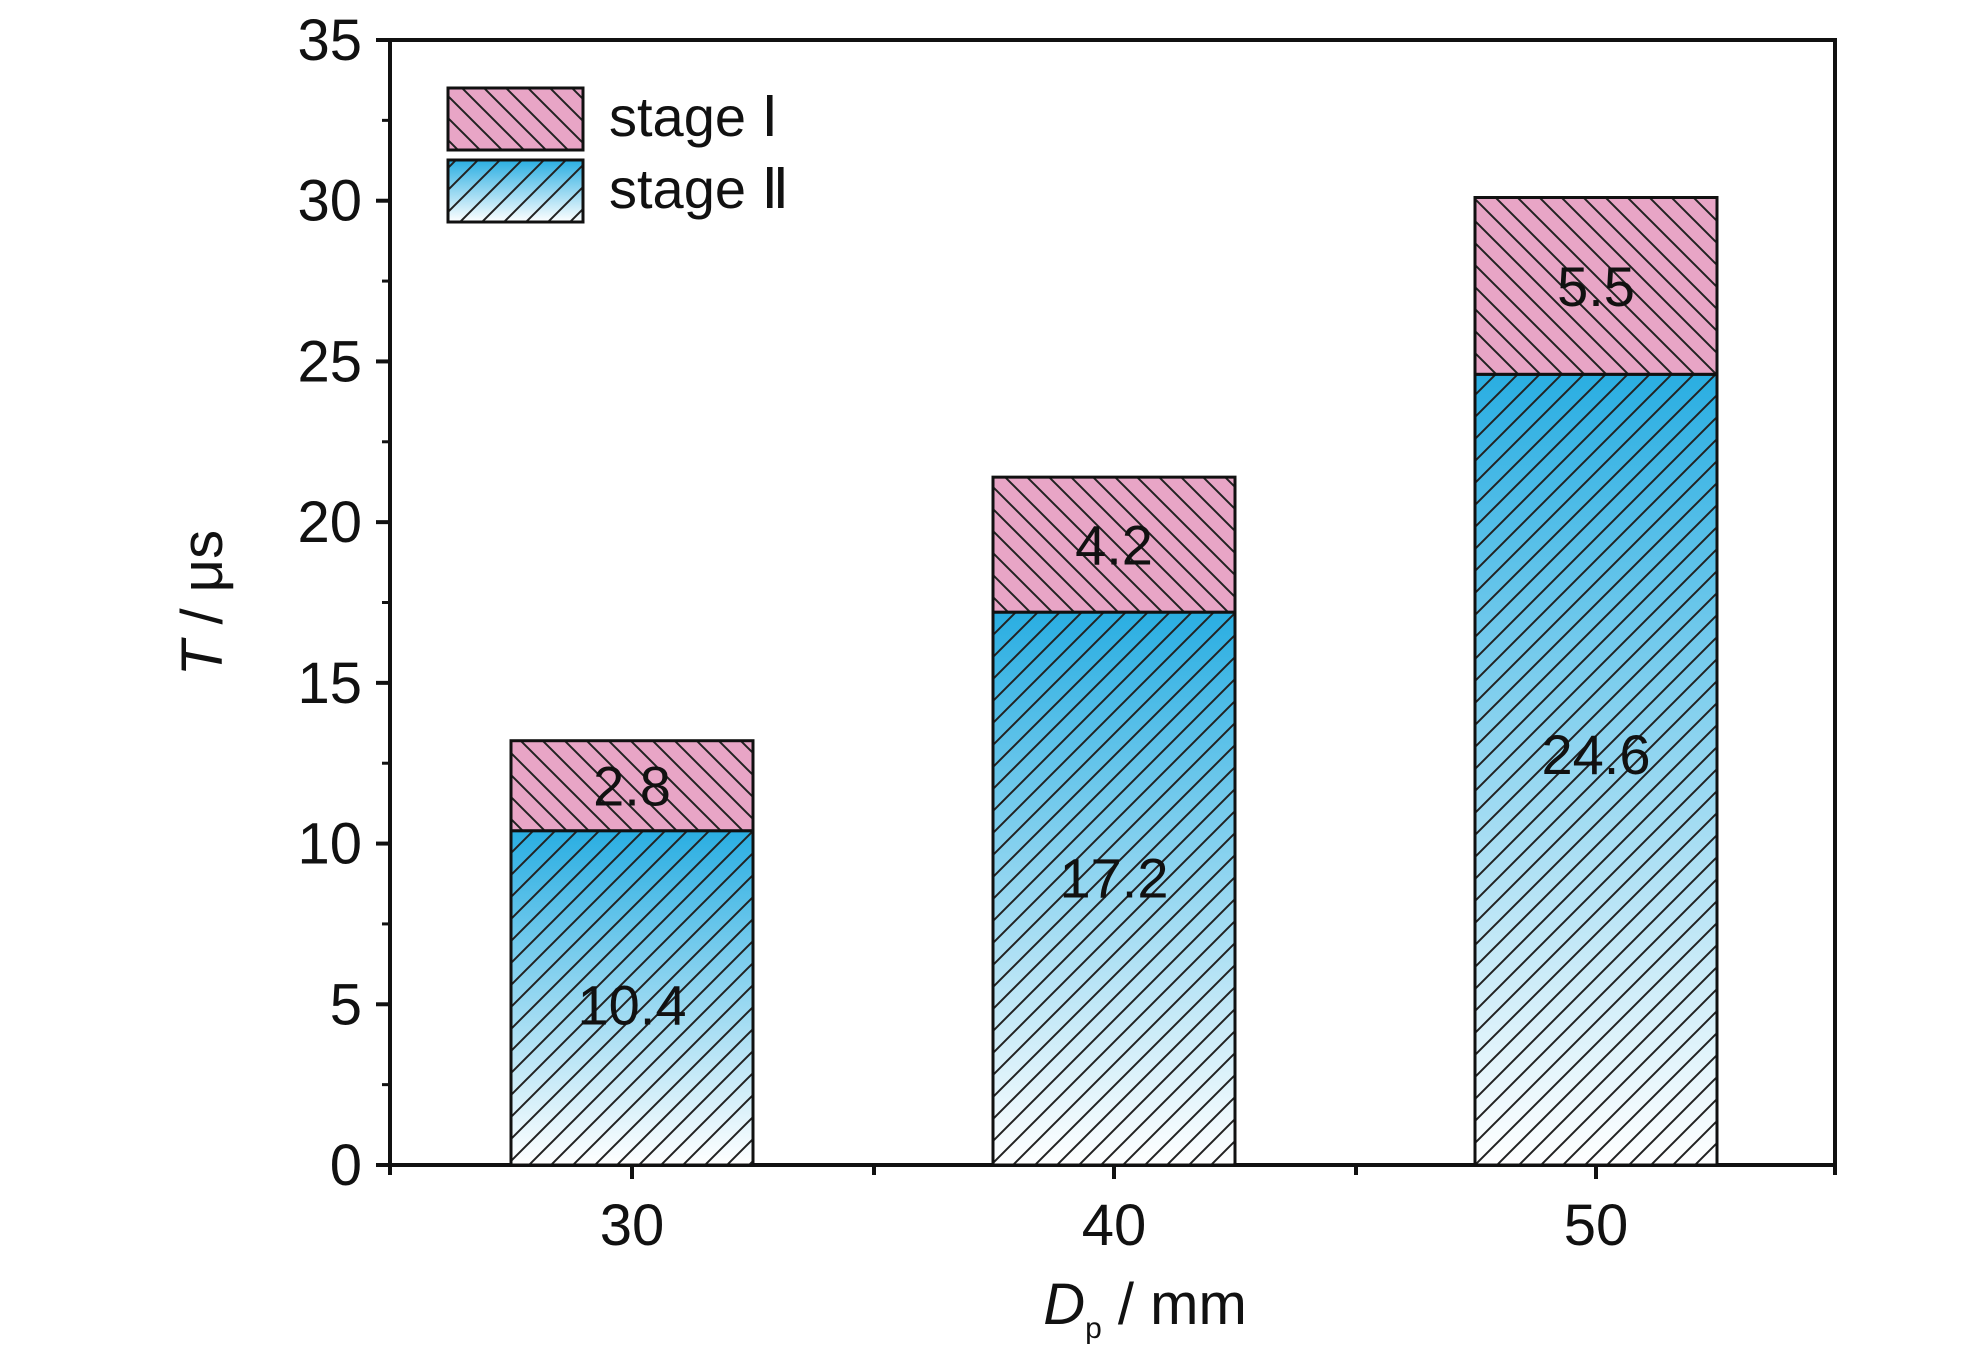  What do you see at coordinates (202, 656) in the screenshot?
I see `y-axis-title-main: T` at bounding box center [202, 656].